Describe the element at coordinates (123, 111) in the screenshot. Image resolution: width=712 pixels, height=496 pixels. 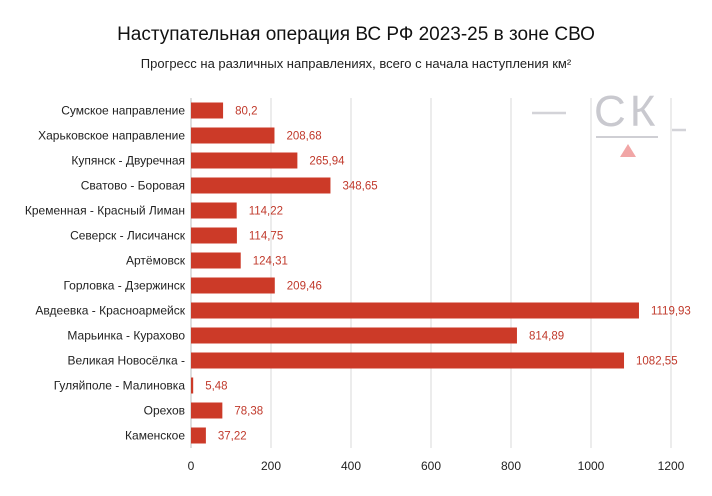
I see `category-label: Сумское направление` at that location.